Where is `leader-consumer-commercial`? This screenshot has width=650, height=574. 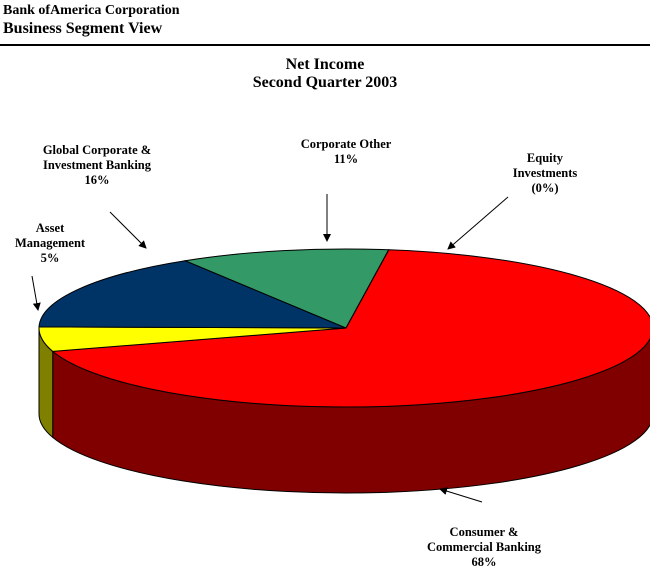
leader-consumer-commercial is located at coordinates (461, 495).